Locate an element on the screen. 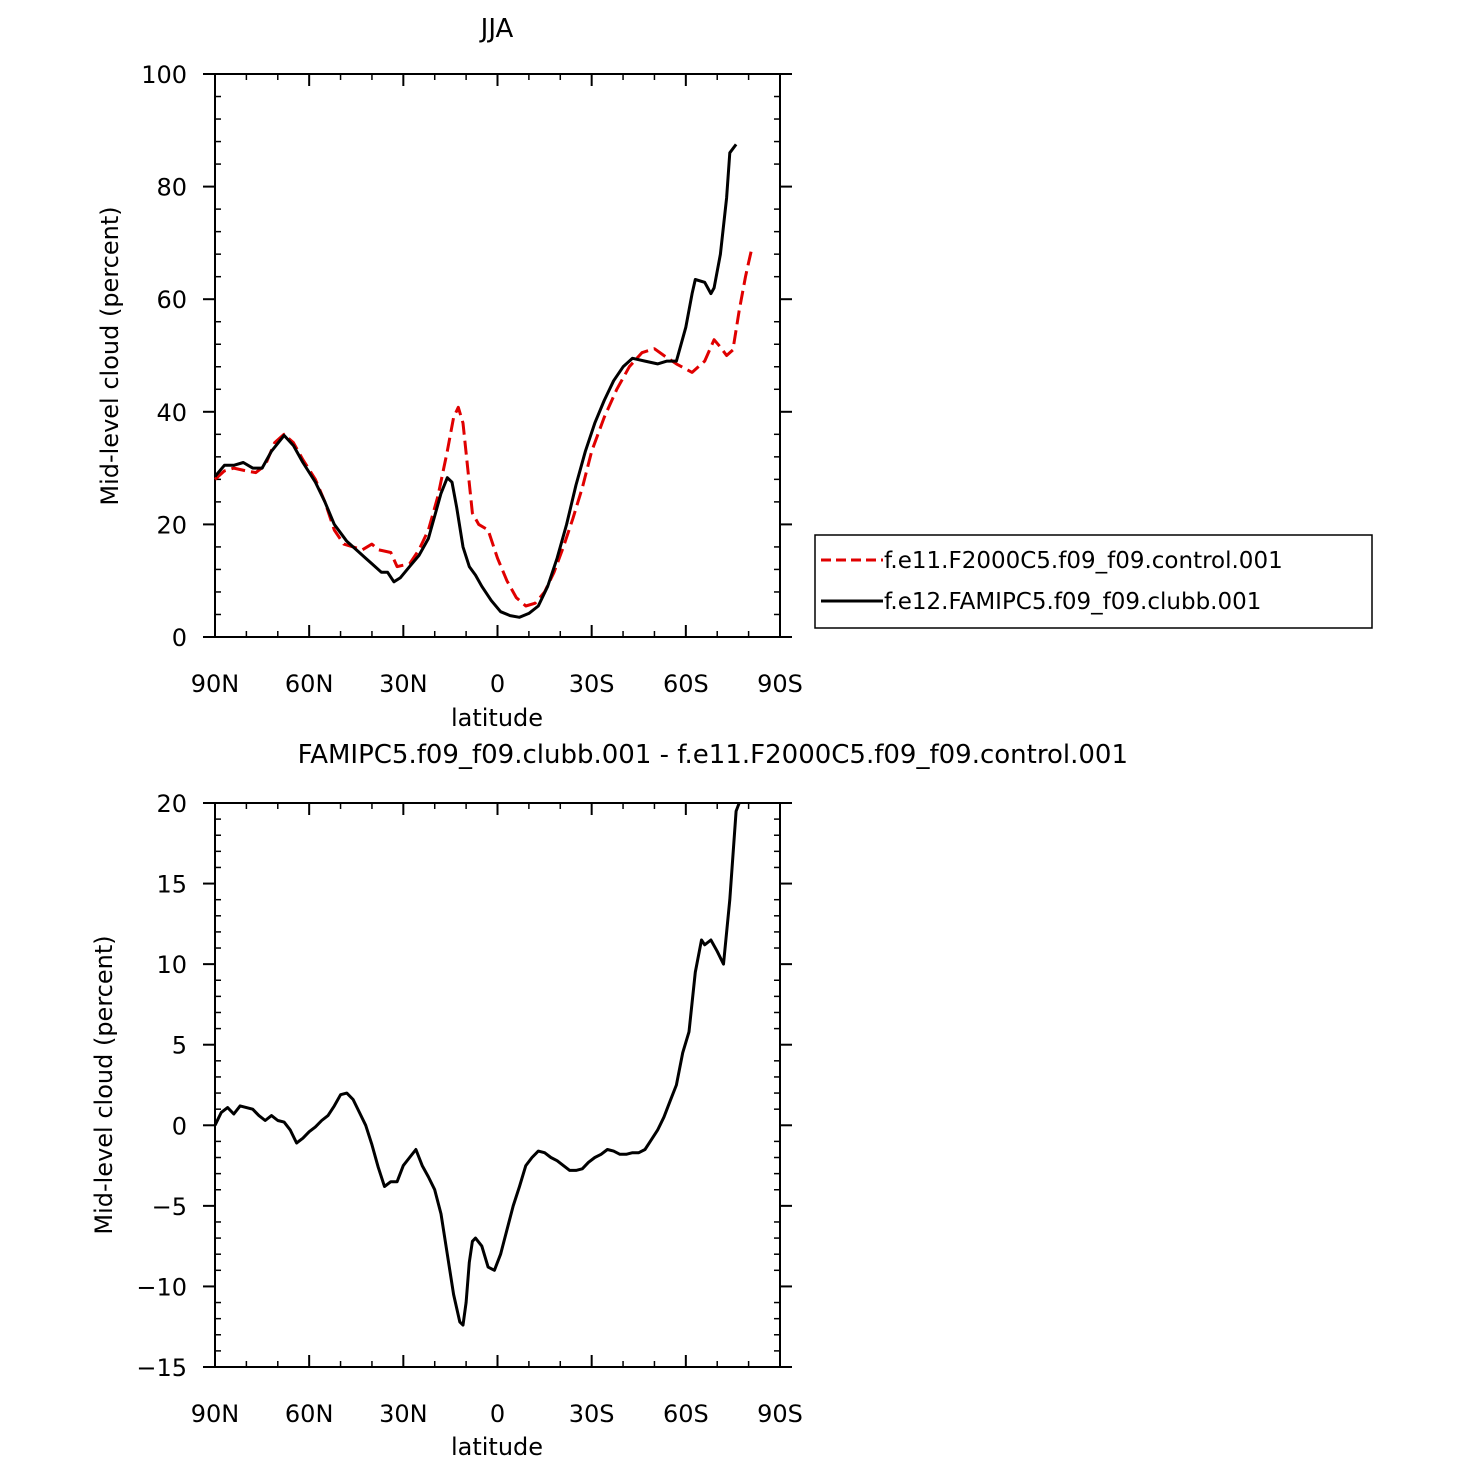 This screenshot has width=1469, height=1469. top-x-tick-labels: 90N 60N 30N 0 30S 60S 90S is located at coordinates (497, 684).